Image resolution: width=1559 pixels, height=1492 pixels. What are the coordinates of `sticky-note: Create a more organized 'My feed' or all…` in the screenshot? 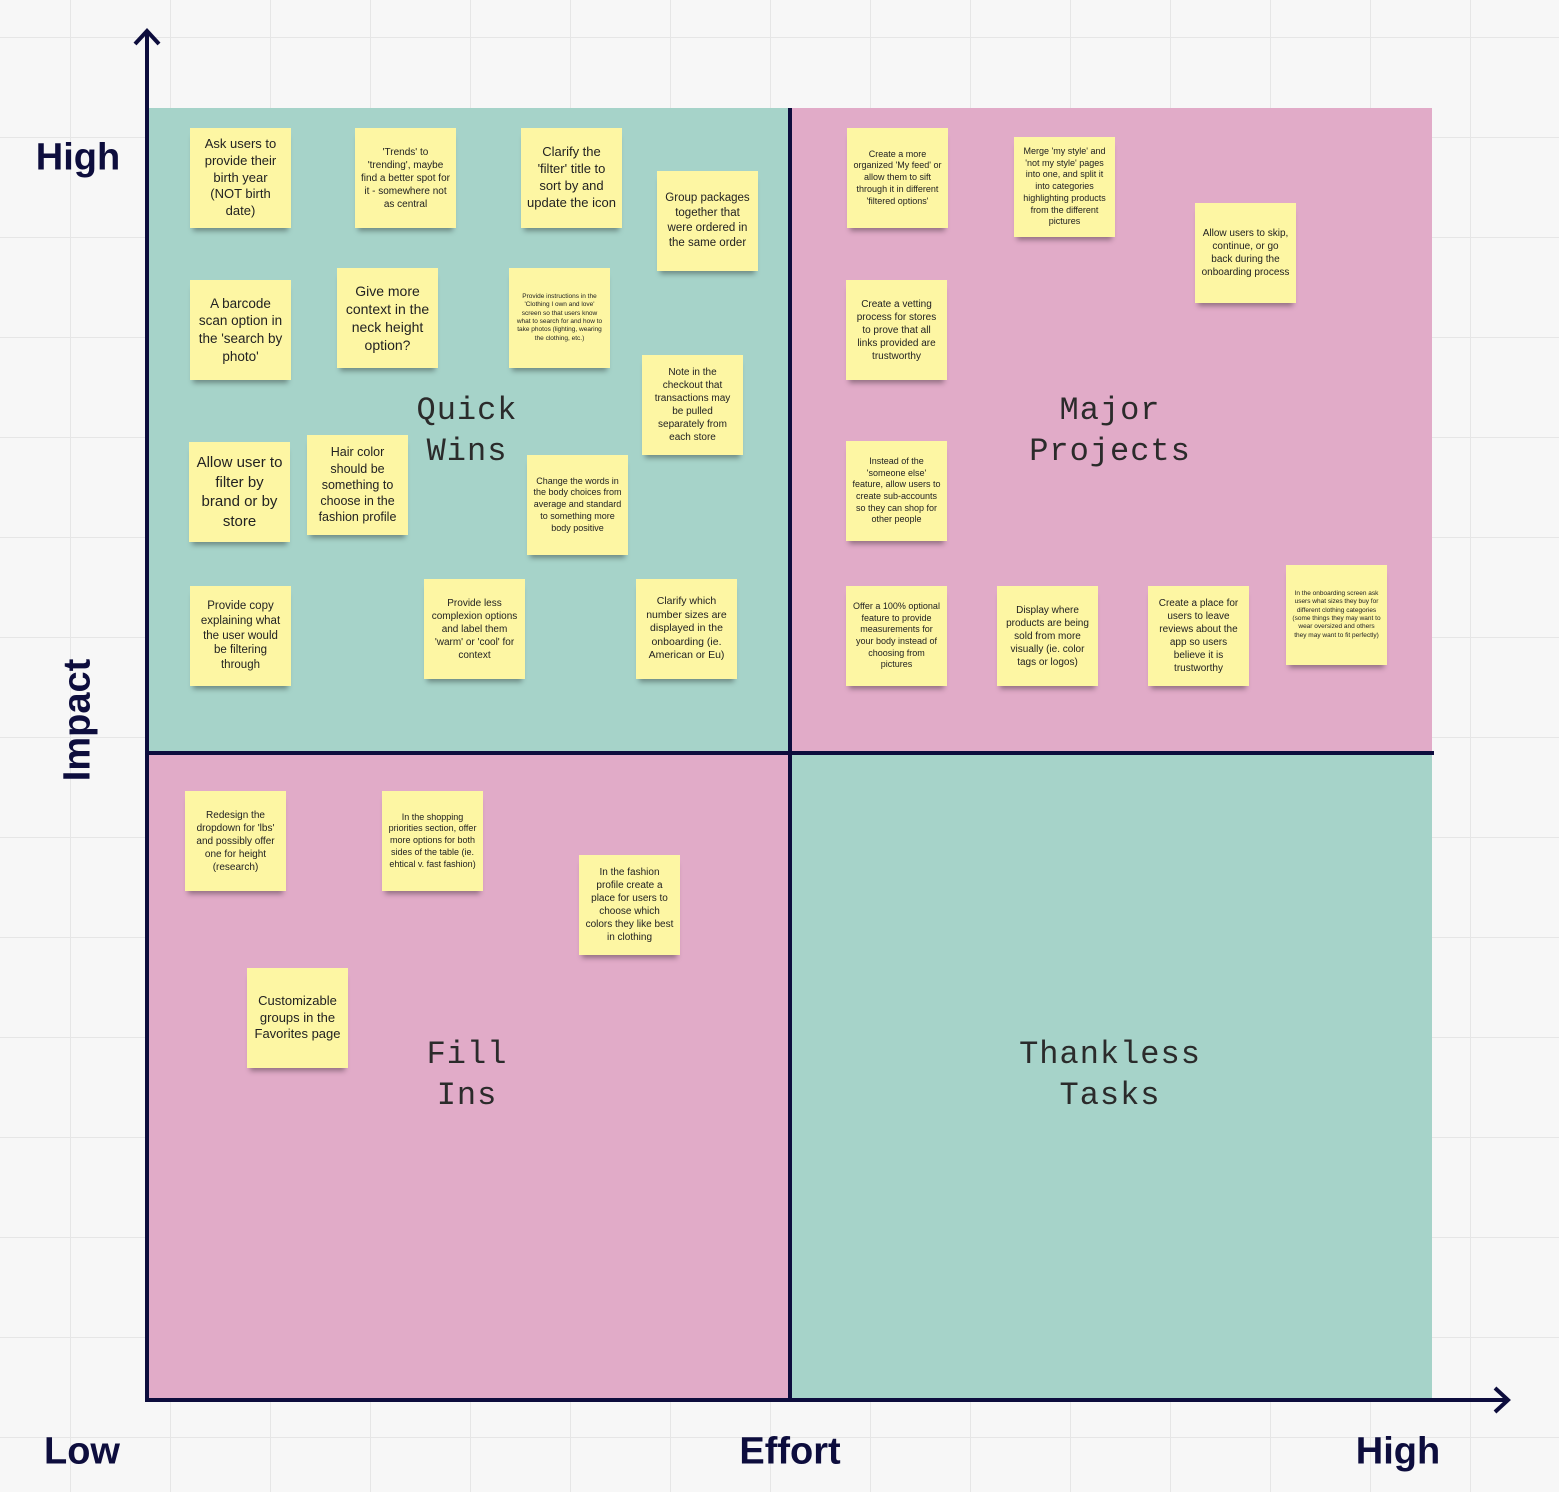 It's located at (897, 178).